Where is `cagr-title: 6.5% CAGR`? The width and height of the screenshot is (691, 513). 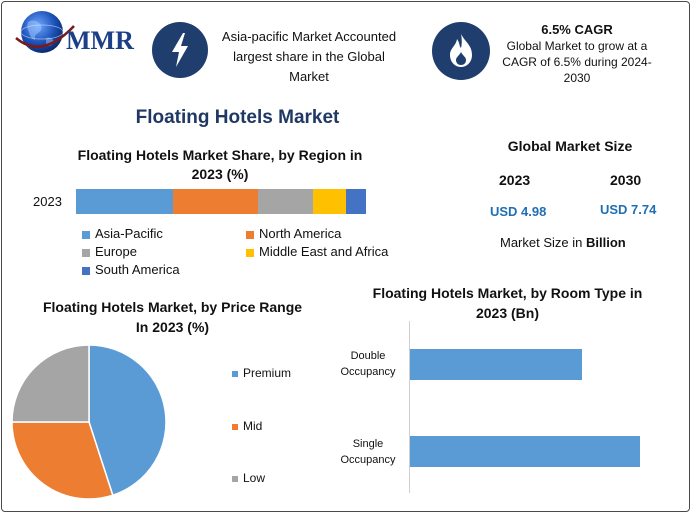
cagr-title: 6.5% CAGR is located at coordinates (577, 29).